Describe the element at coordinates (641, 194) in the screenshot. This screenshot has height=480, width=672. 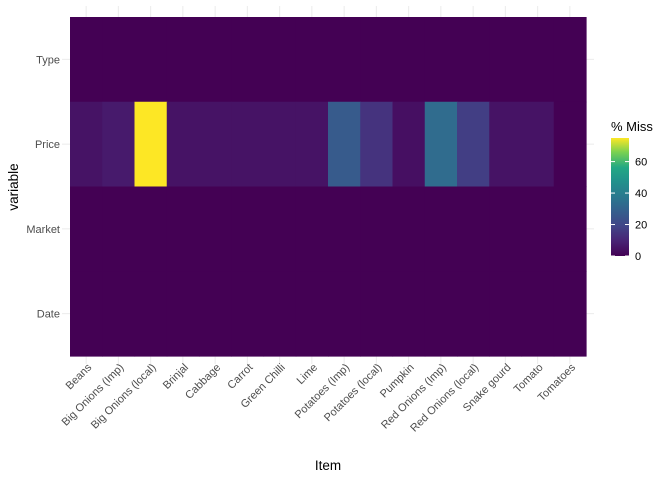
I see `legend-tick-label: 40` at that location.